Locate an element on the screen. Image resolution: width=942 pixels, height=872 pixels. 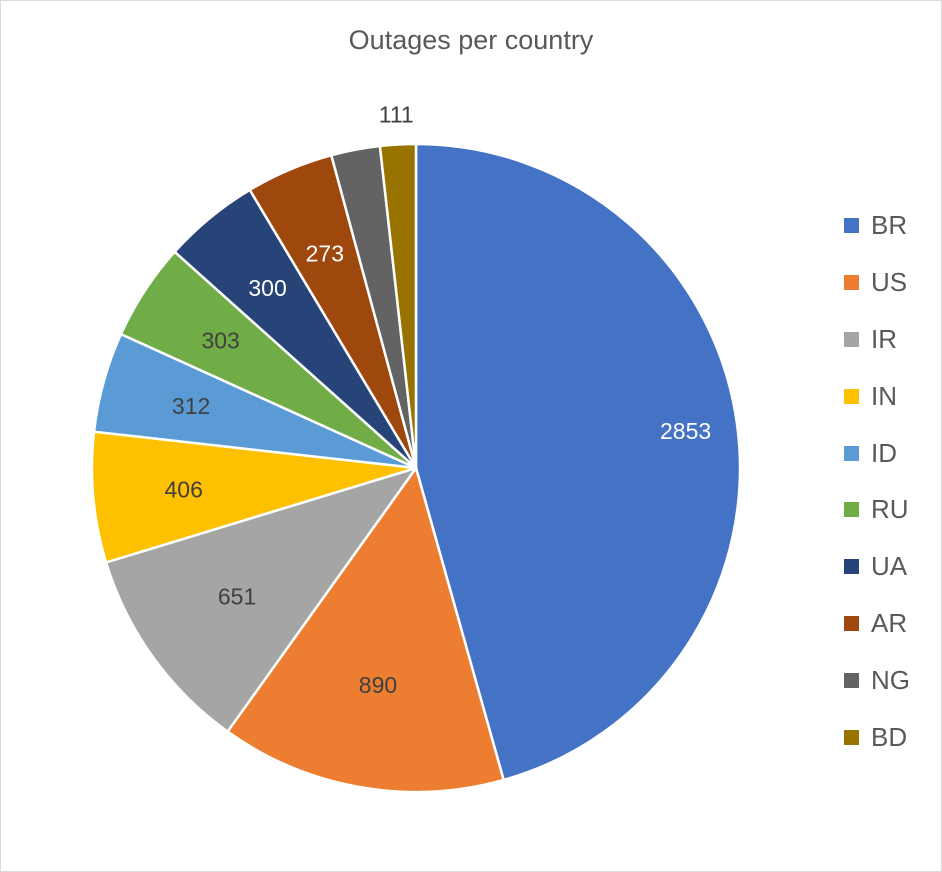
pie-slice-us is located at coordinates (365, 630).